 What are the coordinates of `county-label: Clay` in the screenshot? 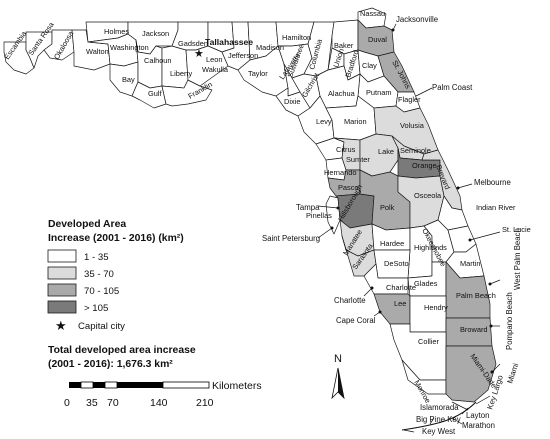 It's located at (369, 65).